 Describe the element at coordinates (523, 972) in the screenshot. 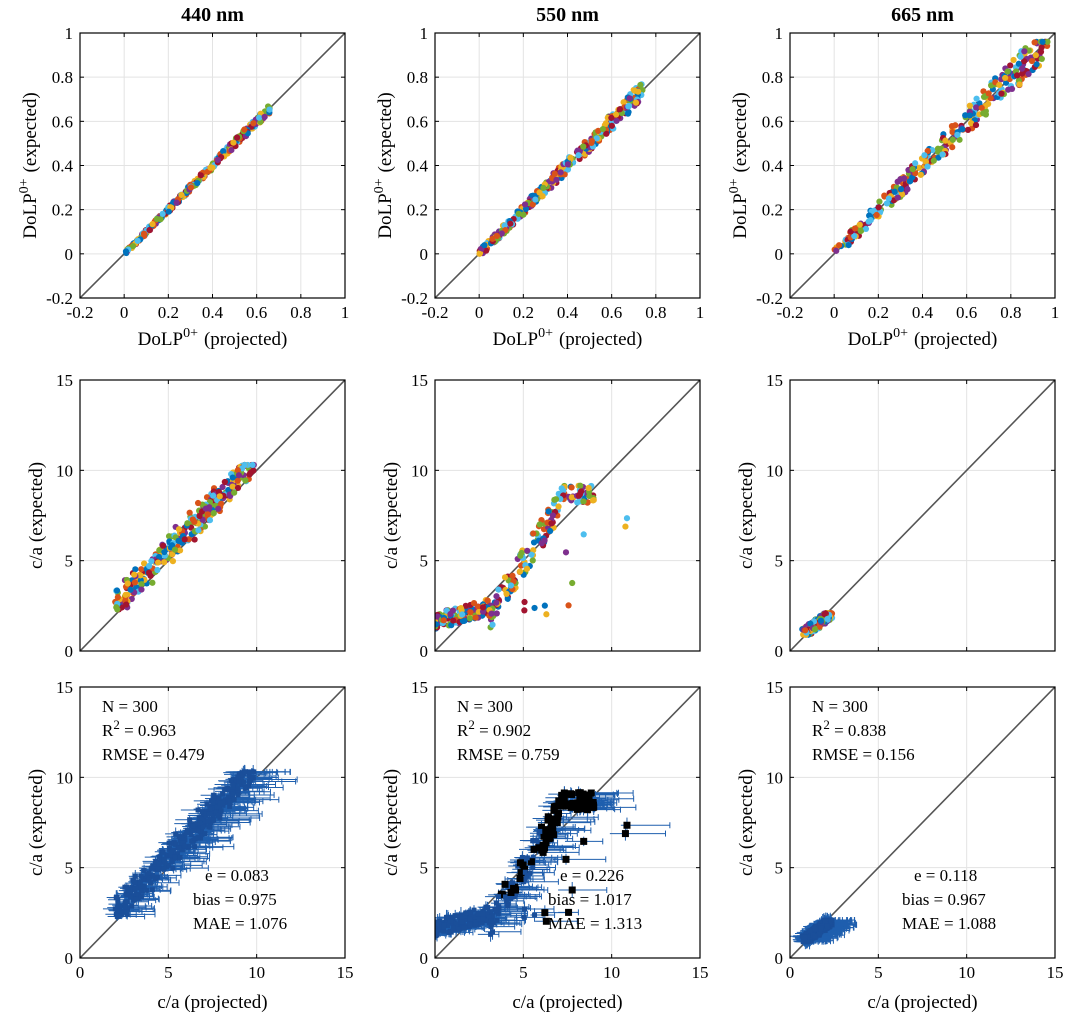

I see `x-tick-label: 5` at that location.